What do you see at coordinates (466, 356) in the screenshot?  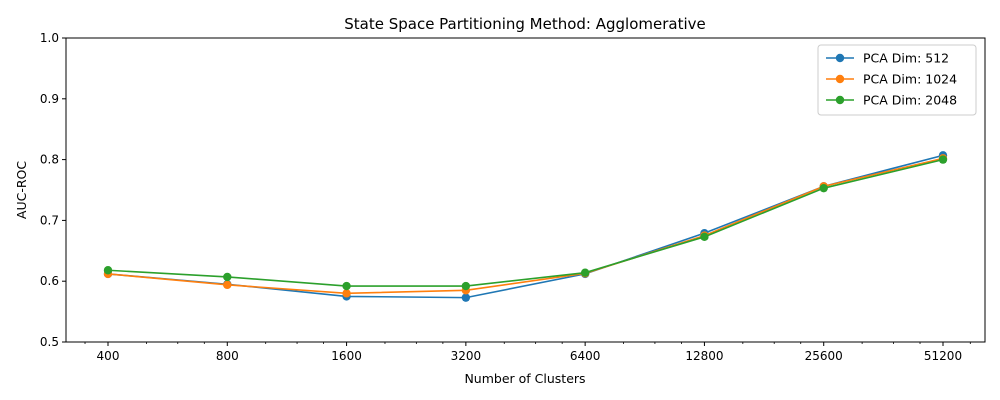 I see `x-tick-label: 3200` at bounding box center [466, 356].